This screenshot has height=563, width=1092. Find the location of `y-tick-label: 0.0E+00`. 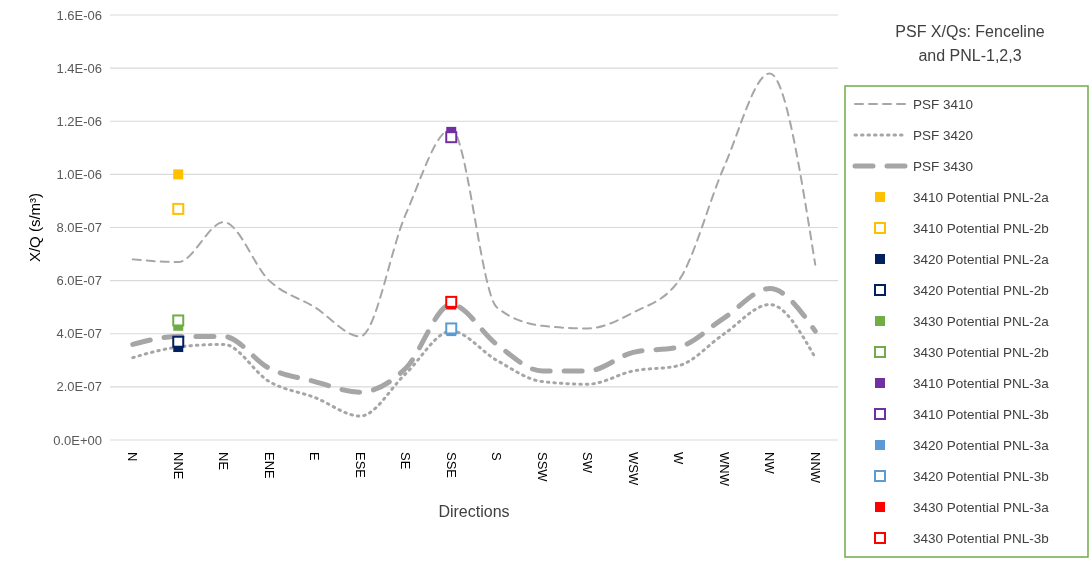

y-tick-label: 0.0E+00 is located at coordinates (77, 440).